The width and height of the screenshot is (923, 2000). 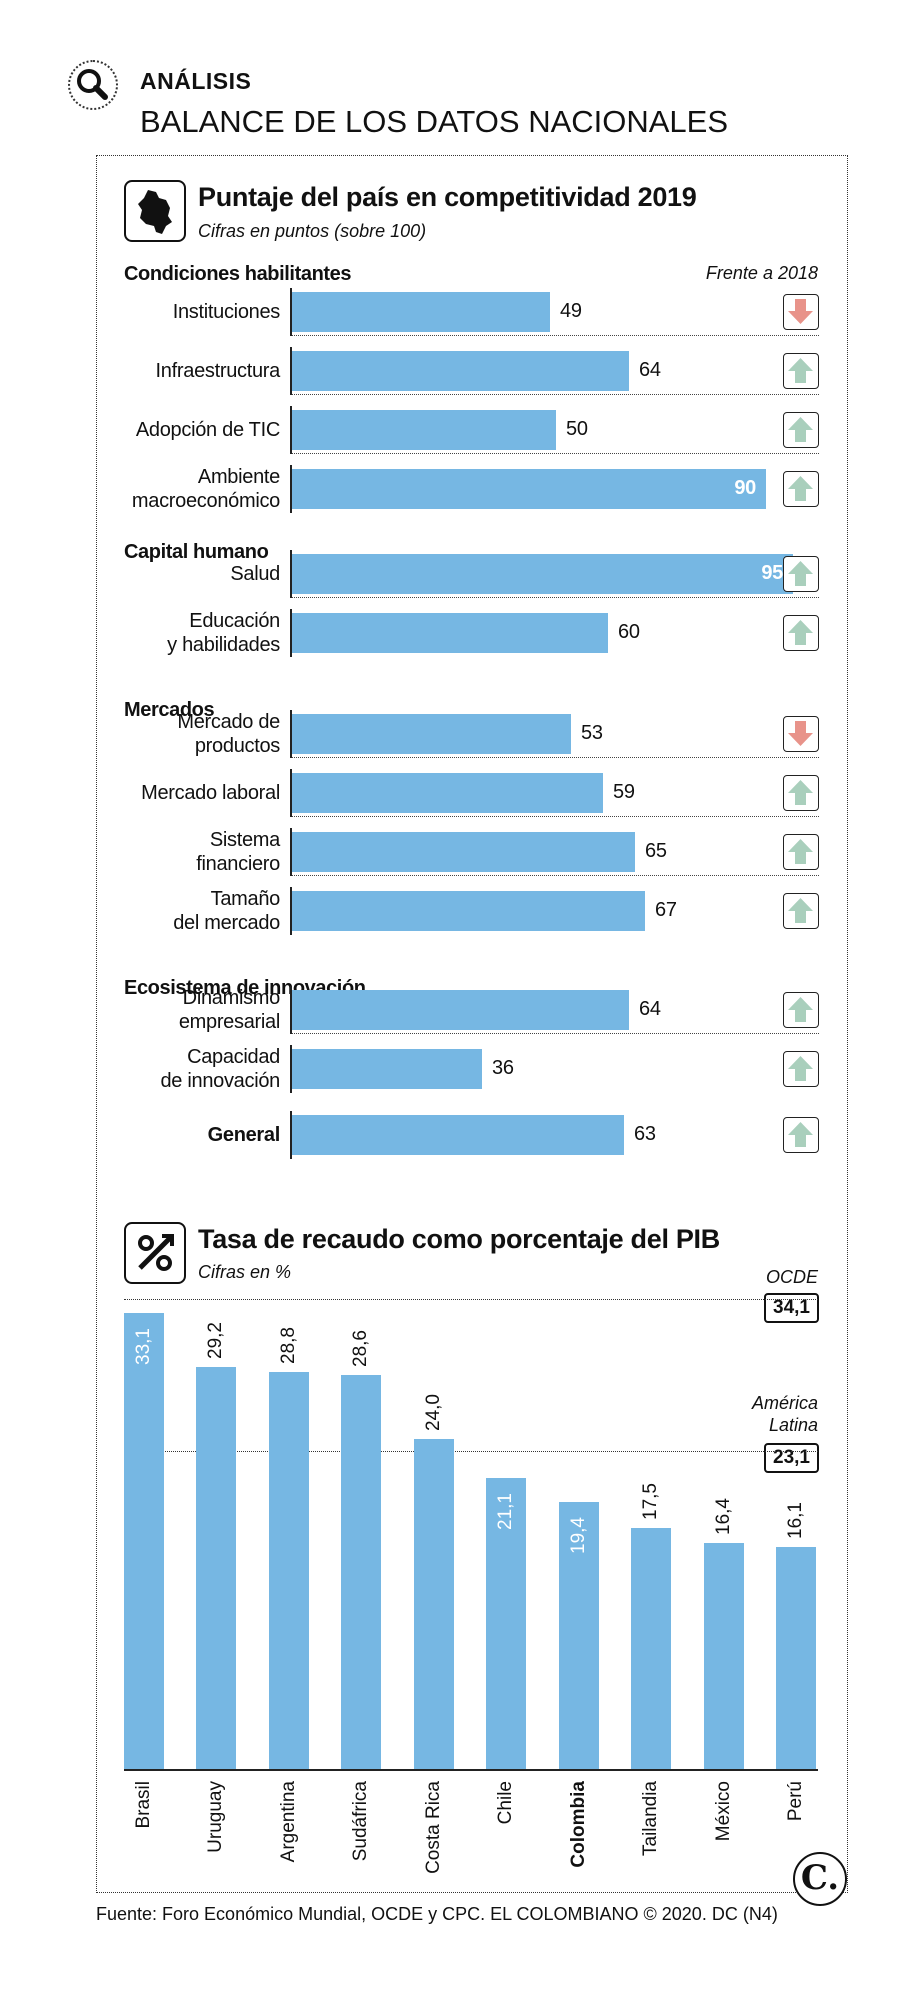 What do you see at coordinates (723, 1811) in the screenshot?
I see `x-label-méxico: México` at bounding box center [723, 1811].